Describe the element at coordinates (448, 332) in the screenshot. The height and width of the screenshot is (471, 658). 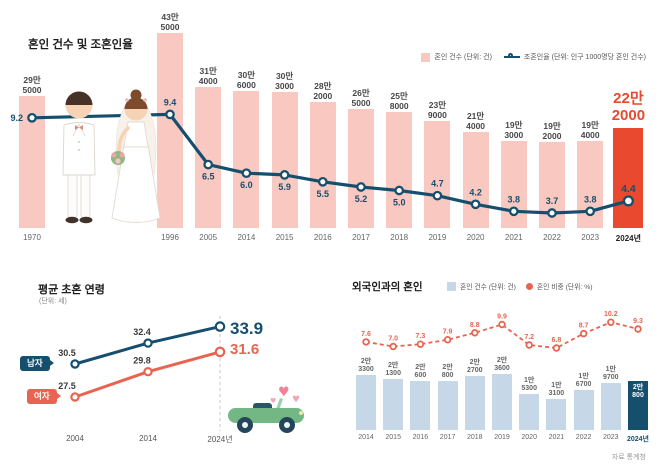
I see `foreign-share-value: 7.9` at that location.